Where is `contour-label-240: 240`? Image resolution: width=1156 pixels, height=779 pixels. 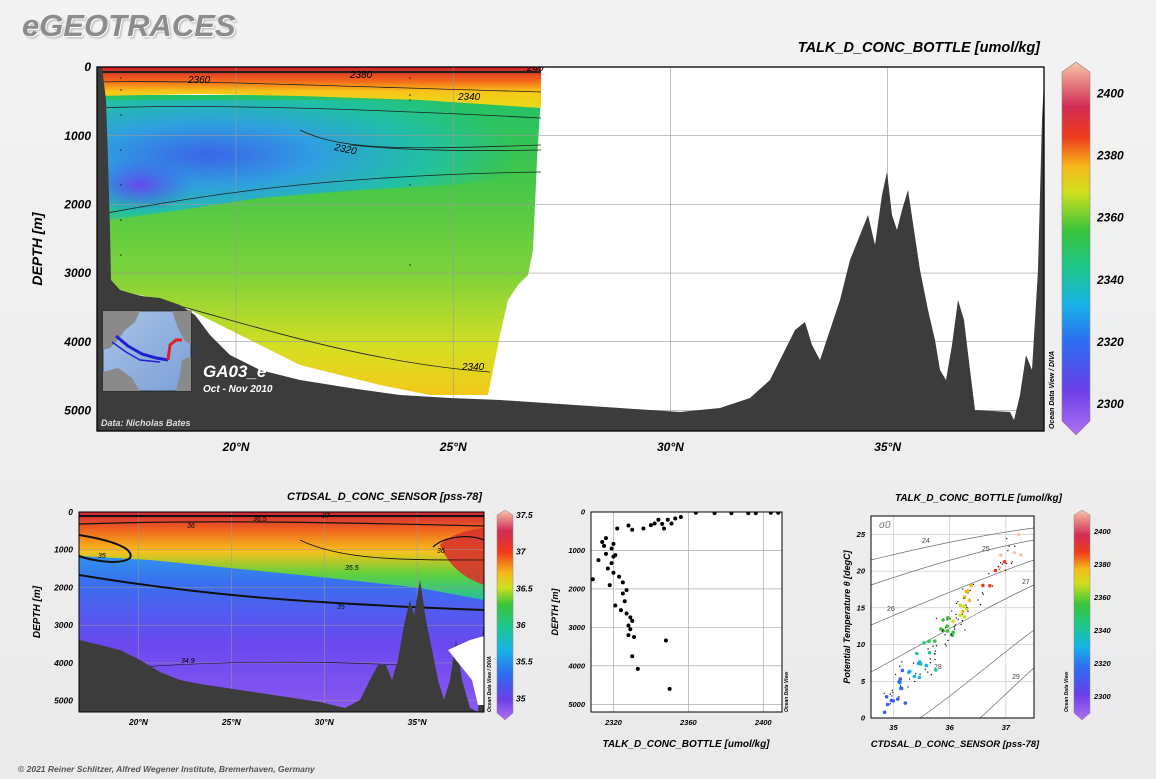 contour-label-240: 240 is located at coordinates (535, 68).